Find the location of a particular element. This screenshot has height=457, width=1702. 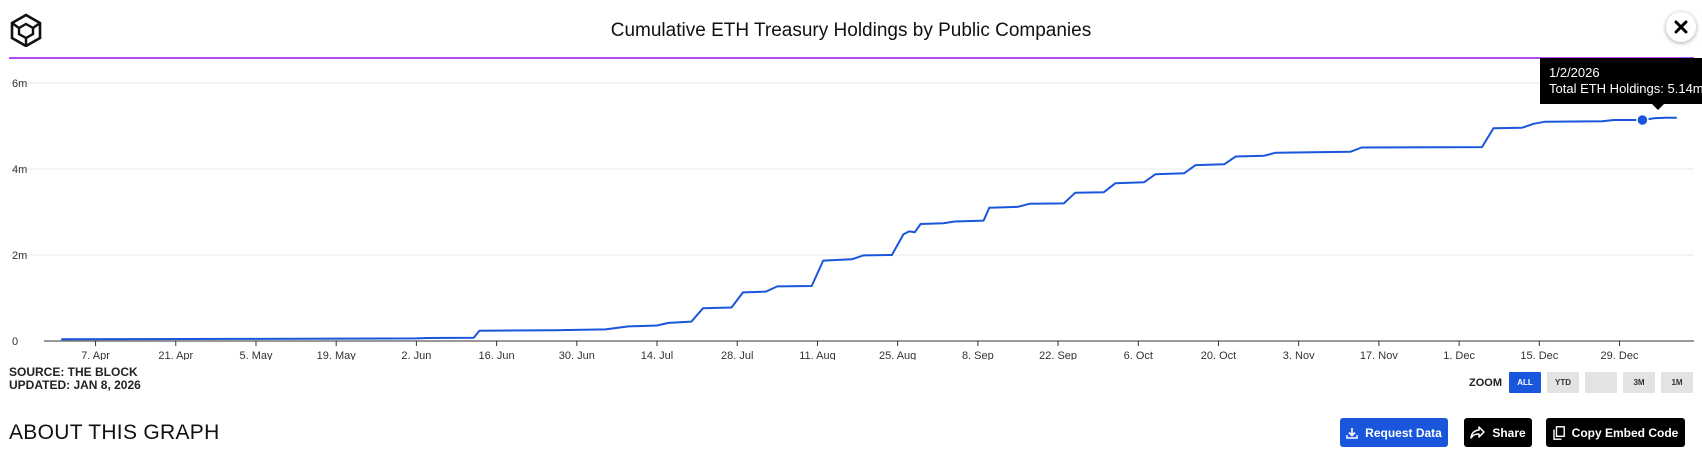

source-text: SOURCE: THE BLOCK is located at coordinates (73, 372).